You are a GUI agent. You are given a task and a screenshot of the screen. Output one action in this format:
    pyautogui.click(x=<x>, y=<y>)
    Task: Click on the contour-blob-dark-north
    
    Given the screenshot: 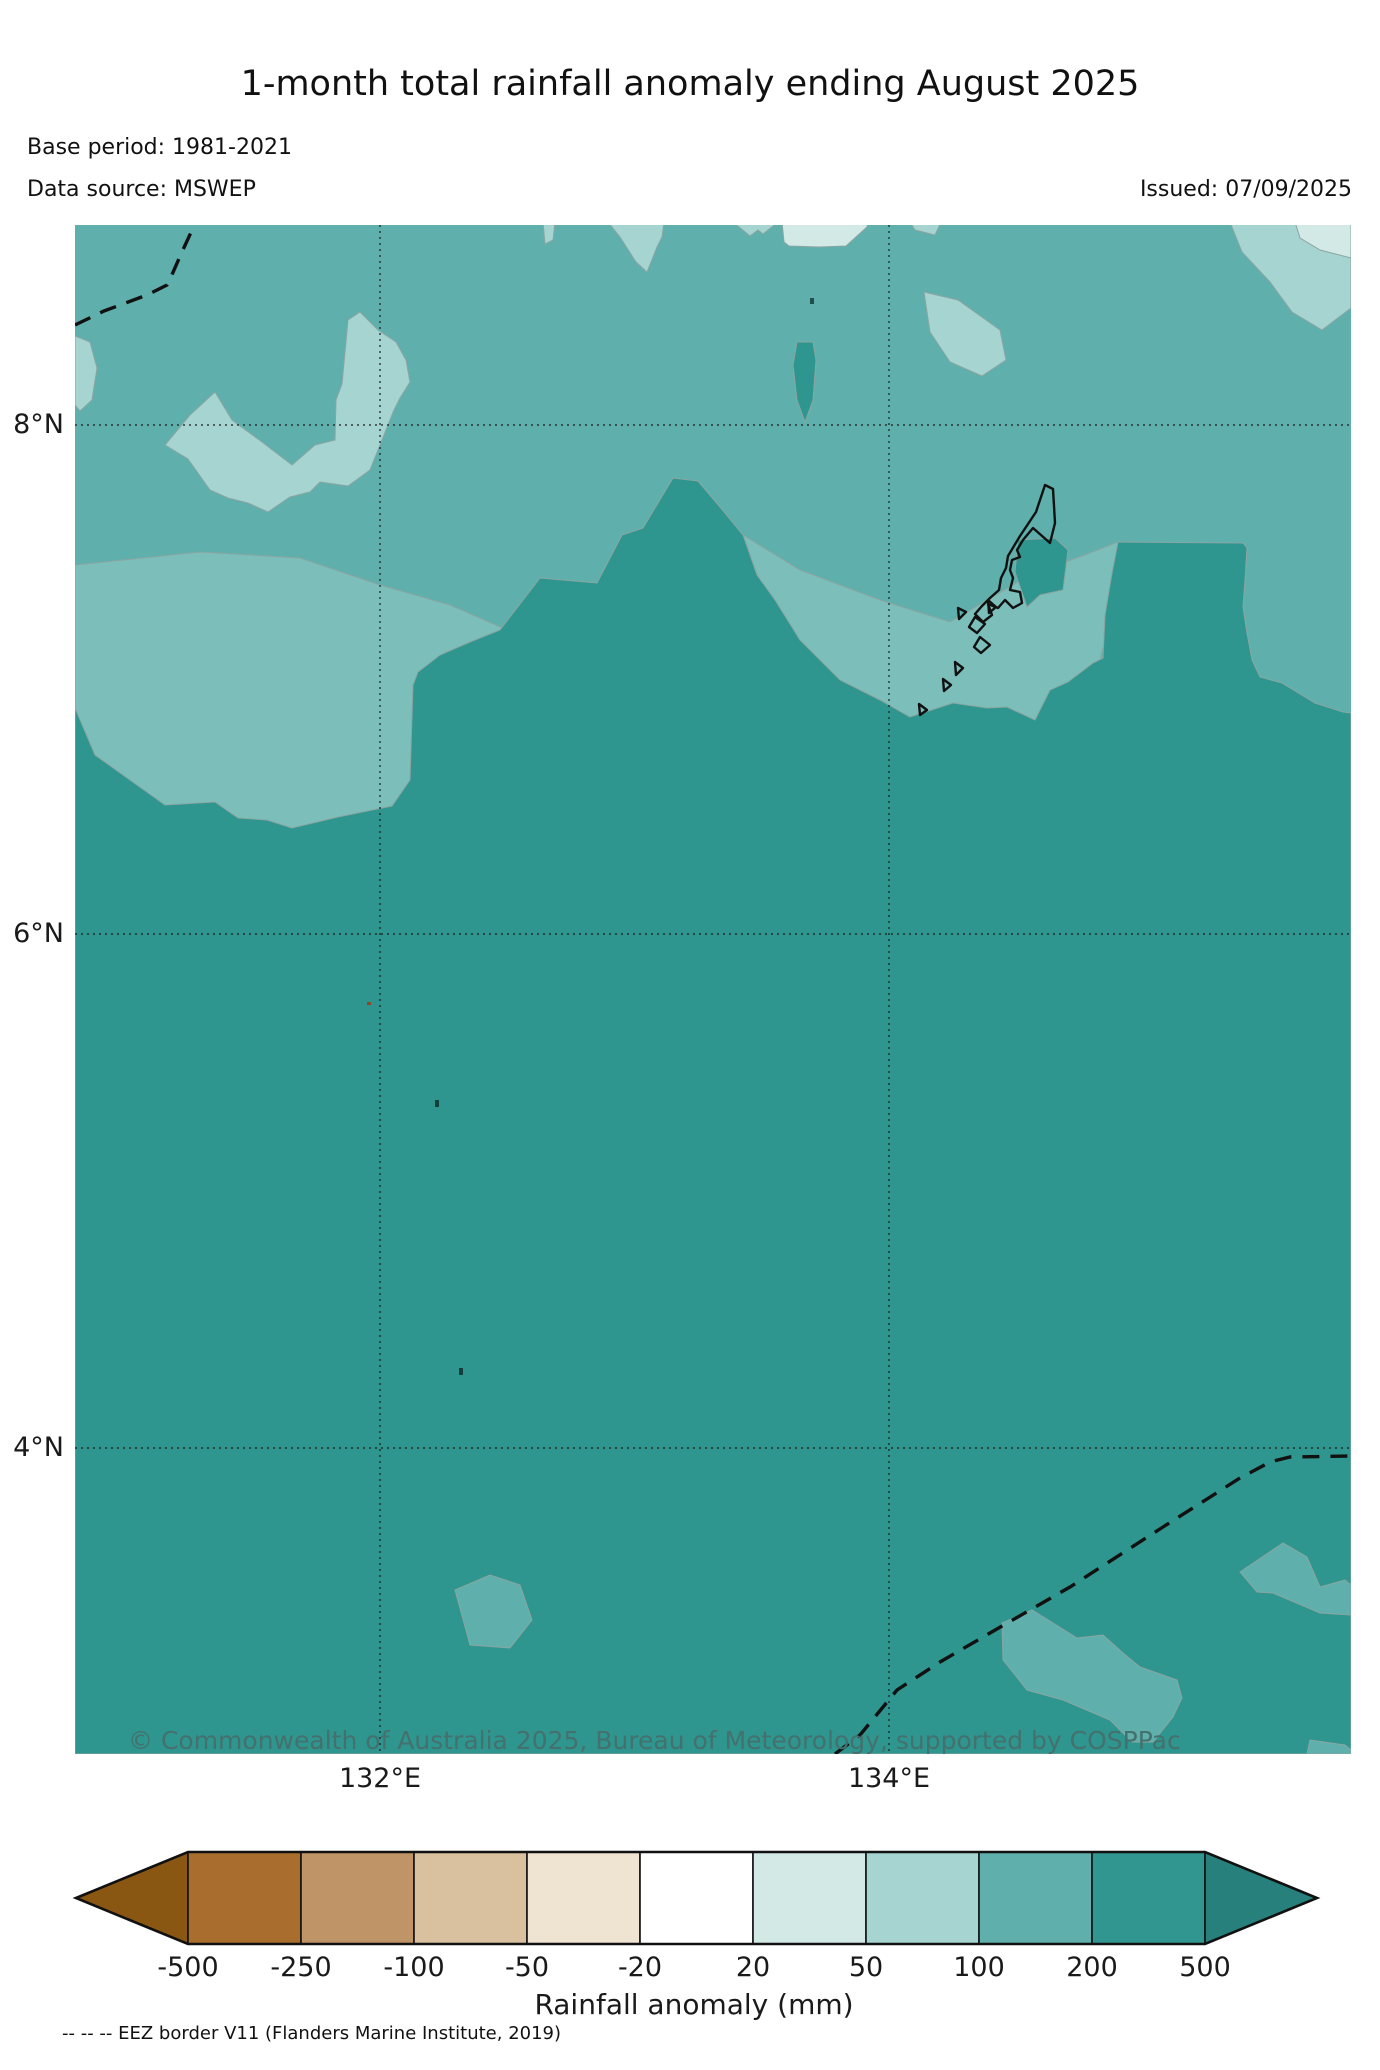 What is the action you would take?
    pyautogui.click(x=804, y=382)
    